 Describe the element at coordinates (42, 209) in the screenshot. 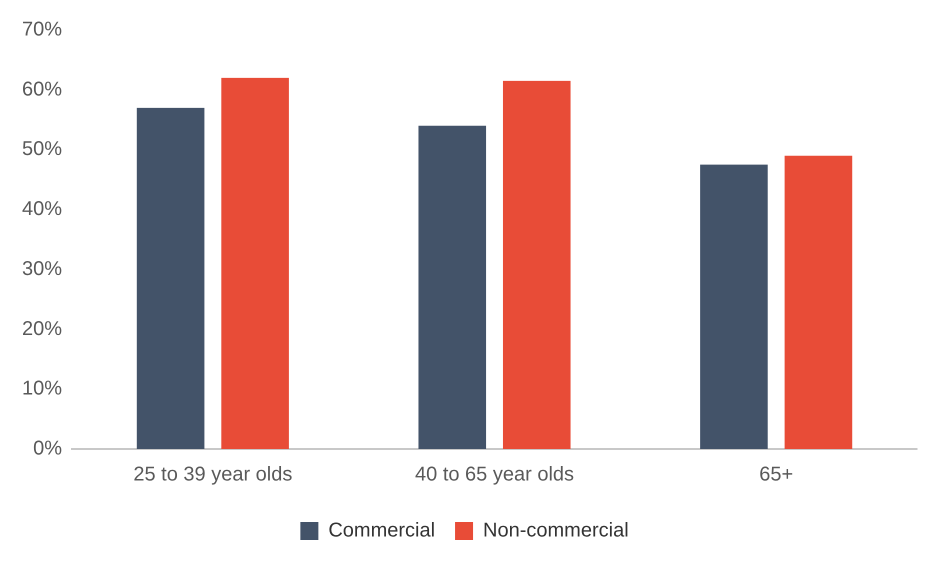

I see `y-tick-label: 40%` at that location.